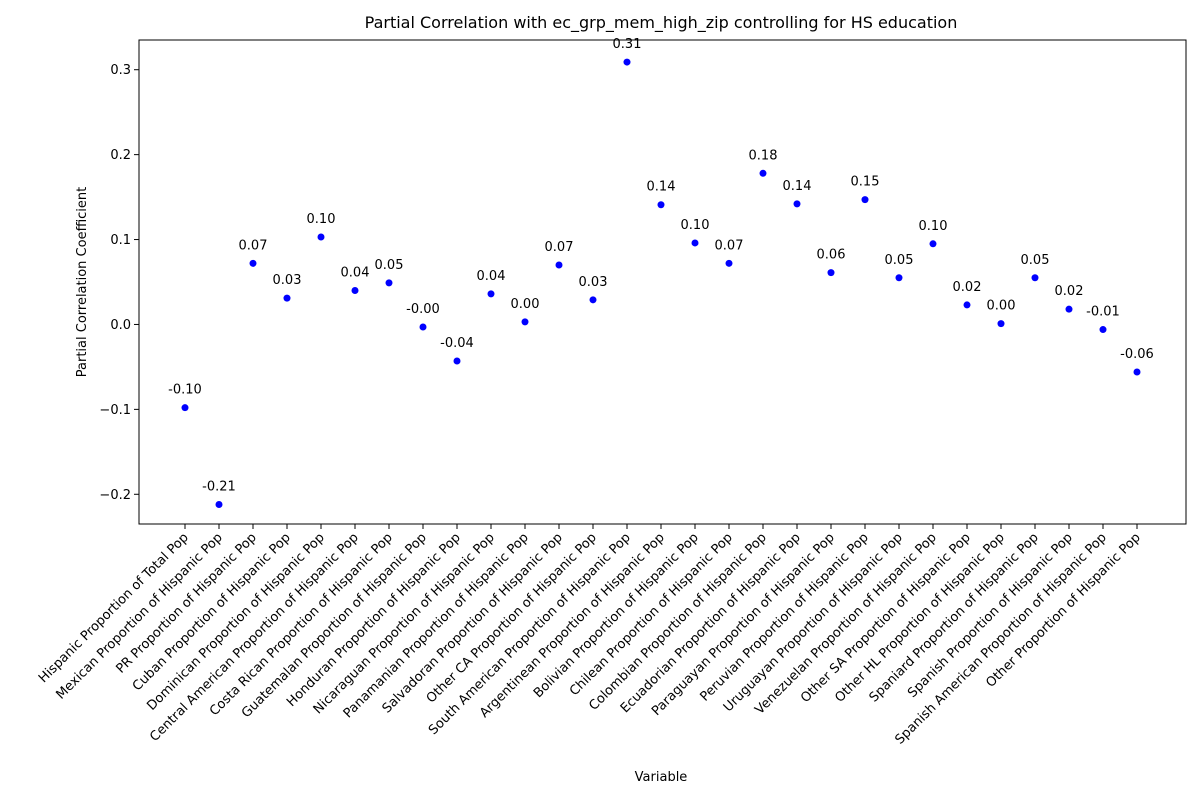 This screenshot has height=800, width=1200. Describe the element at coordinates (1137, 354) in the screenshot. I see `data-label: -0.06` at that location.